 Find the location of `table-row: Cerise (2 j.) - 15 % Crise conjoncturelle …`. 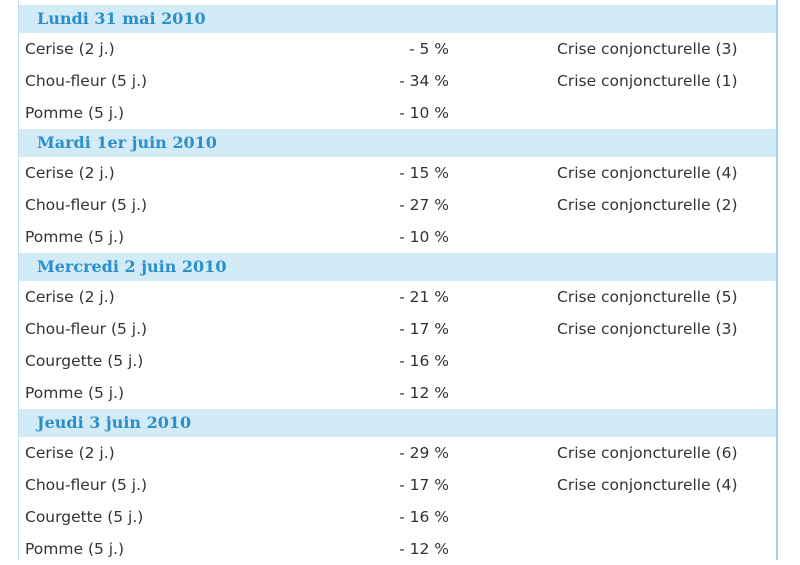

table-row: Cerise (2 j.) - 15 % Crise conjoncturelle … is located at coordinates (397, 173).